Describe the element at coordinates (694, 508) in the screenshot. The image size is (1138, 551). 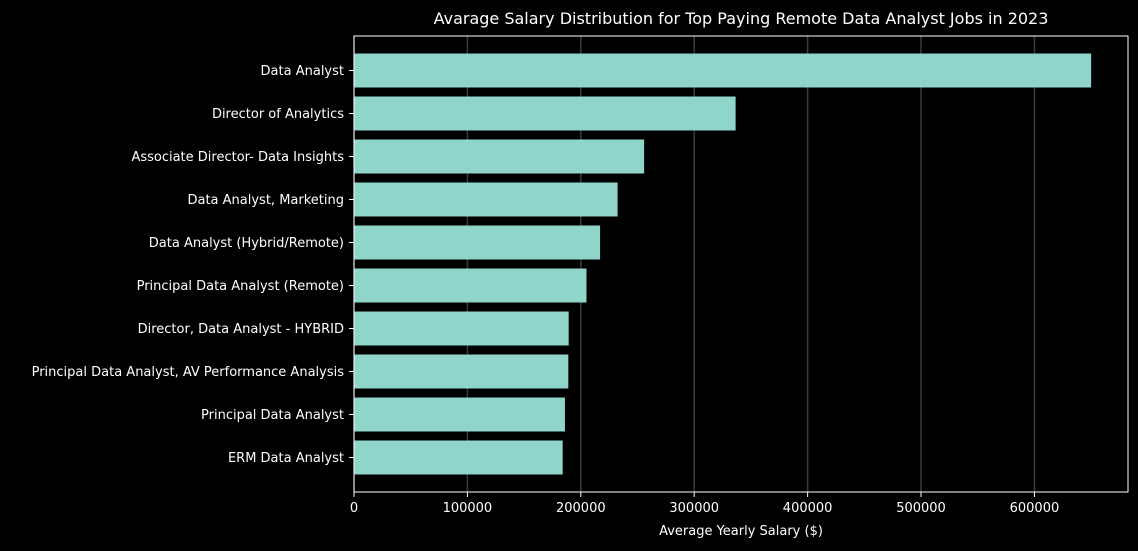
I see `x-tick-label-3: 300000` at that location.